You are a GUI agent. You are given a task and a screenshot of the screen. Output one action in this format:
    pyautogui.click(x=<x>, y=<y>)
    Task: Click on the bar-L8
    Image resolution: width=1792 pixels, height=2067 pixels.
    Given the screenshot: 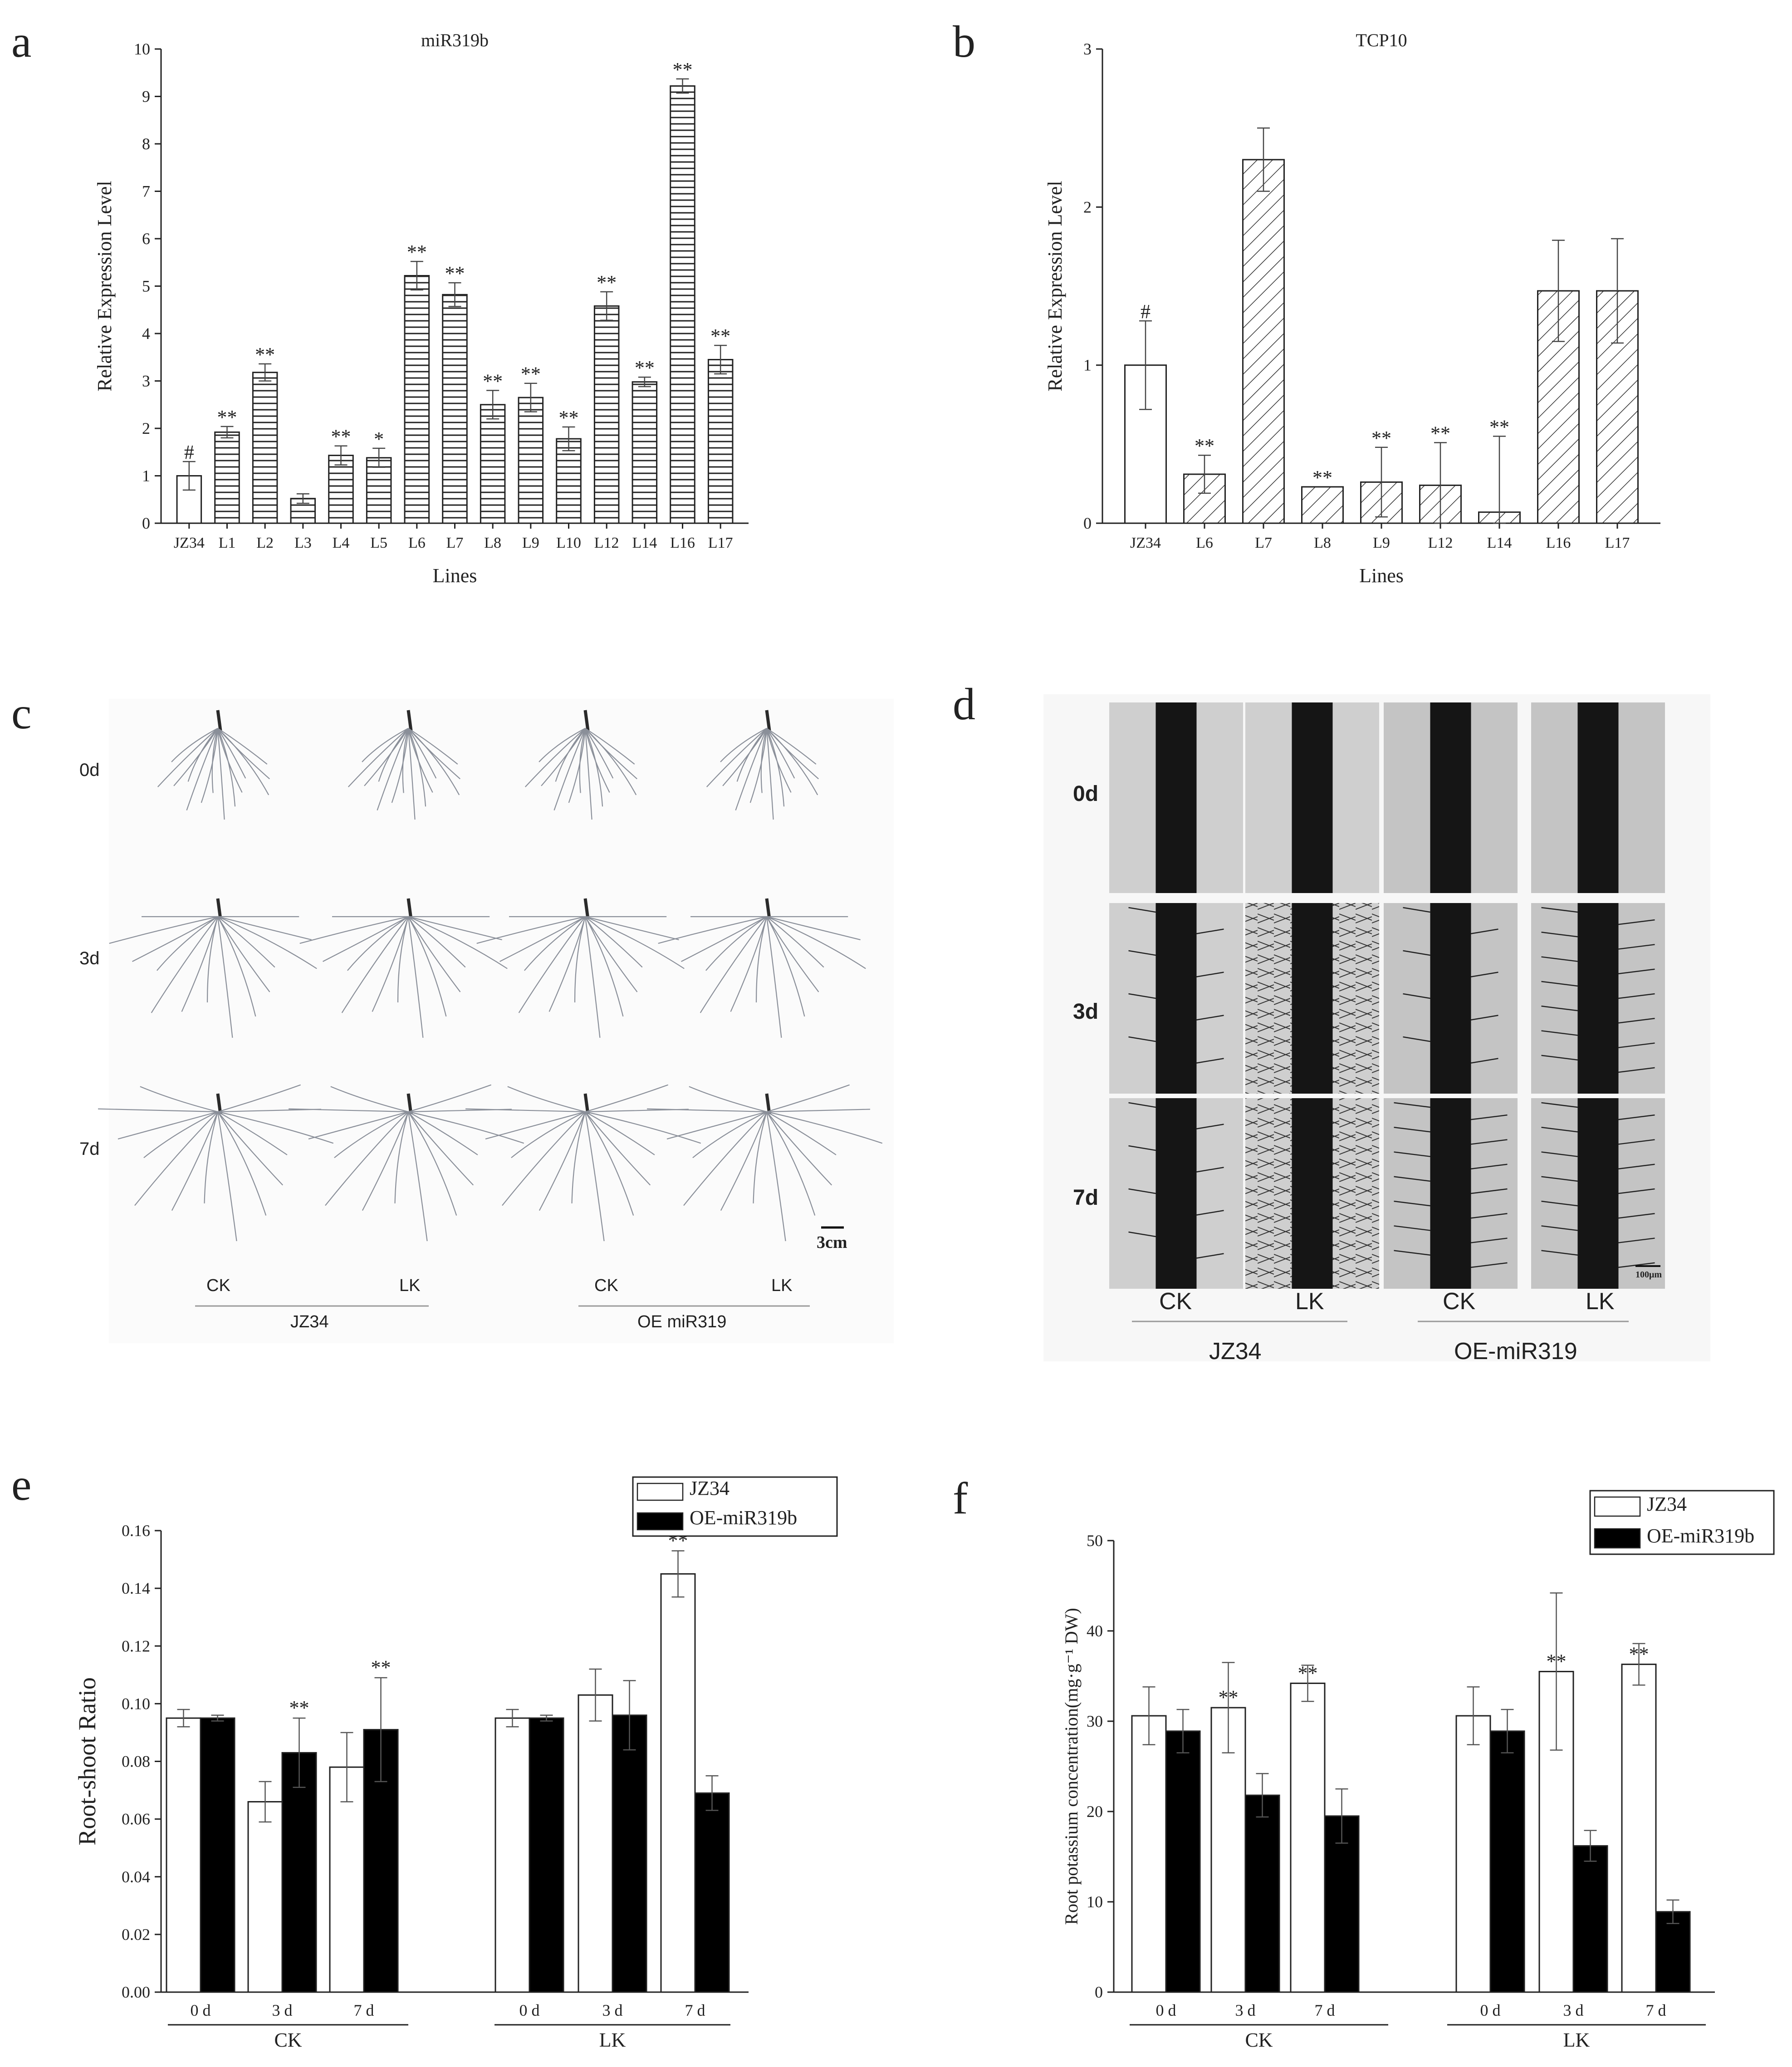 What is the action you would take?
    pyautogui.click(x=1322, y=505)
    